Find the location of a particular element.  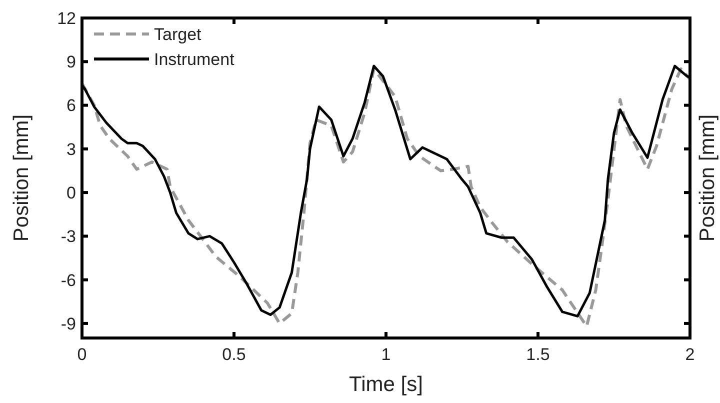

y-tick-label: 3 is located at coordinates (71, 149).